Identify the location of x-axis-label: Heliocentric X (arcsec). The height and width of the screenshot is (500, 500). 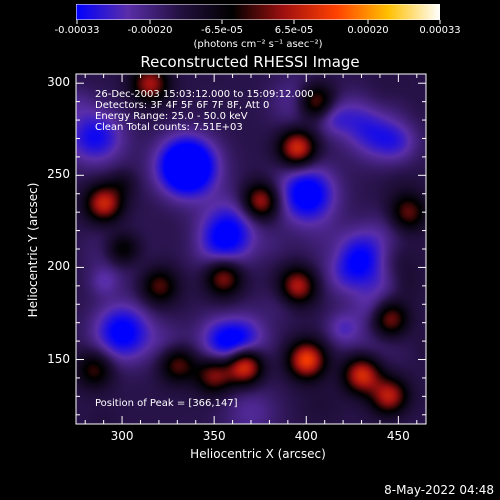
(258, 454).